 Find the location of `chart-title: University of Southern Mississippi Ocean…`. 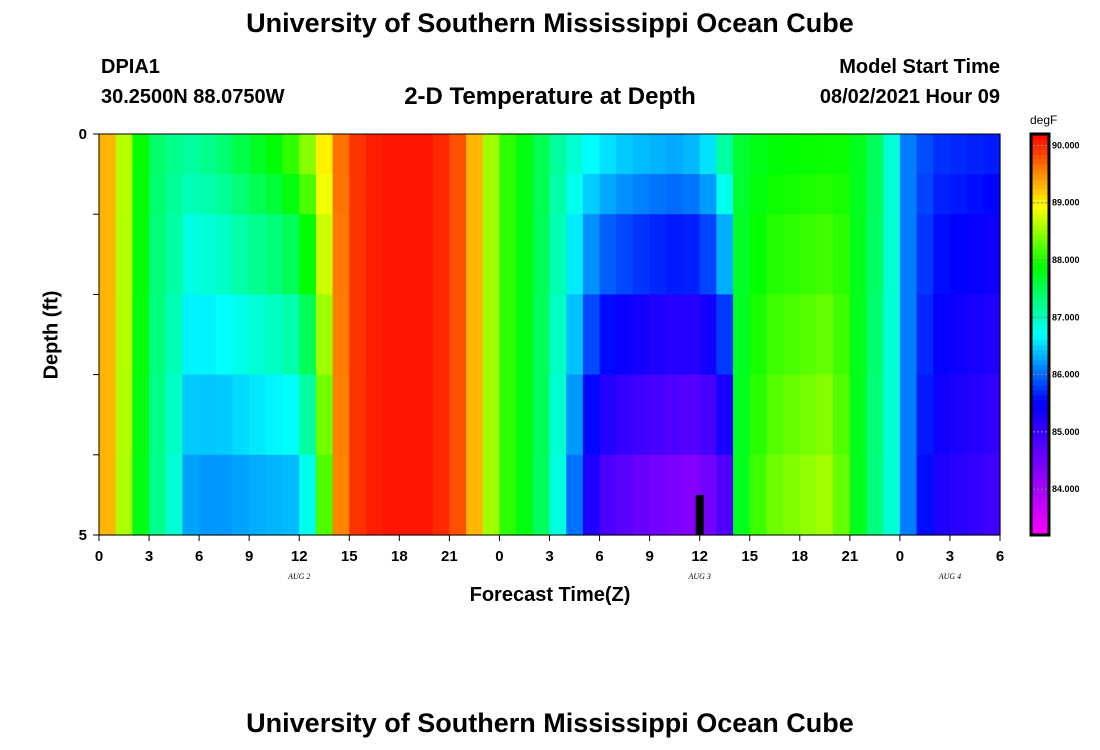

chart-title: University of Southern Mississippi Ocean… is located at coordinates (550, 23).